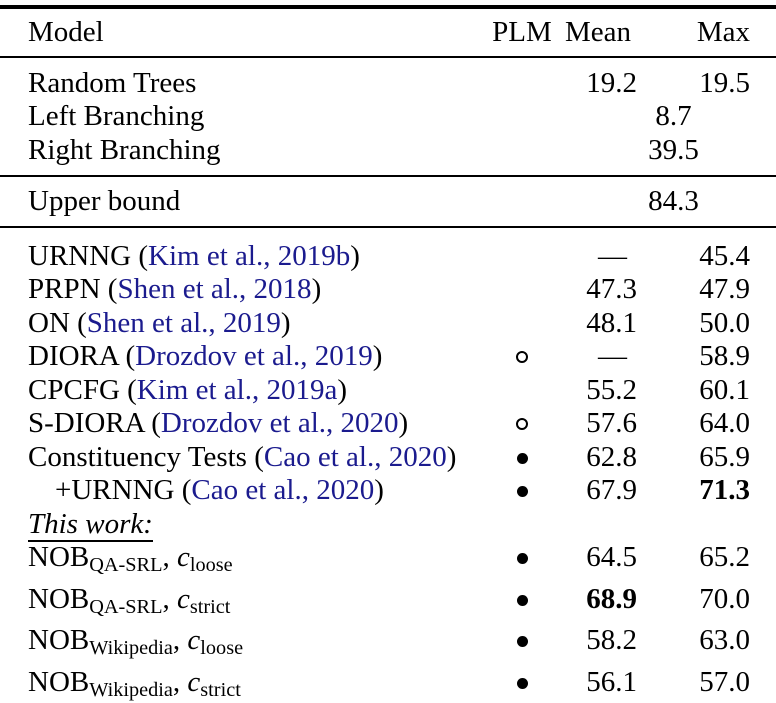 This screenshot has height=703, width=776. Describe the element at coordinates (611, 423) in the screenshot. I see `mean-cell: 57.6` at that location.